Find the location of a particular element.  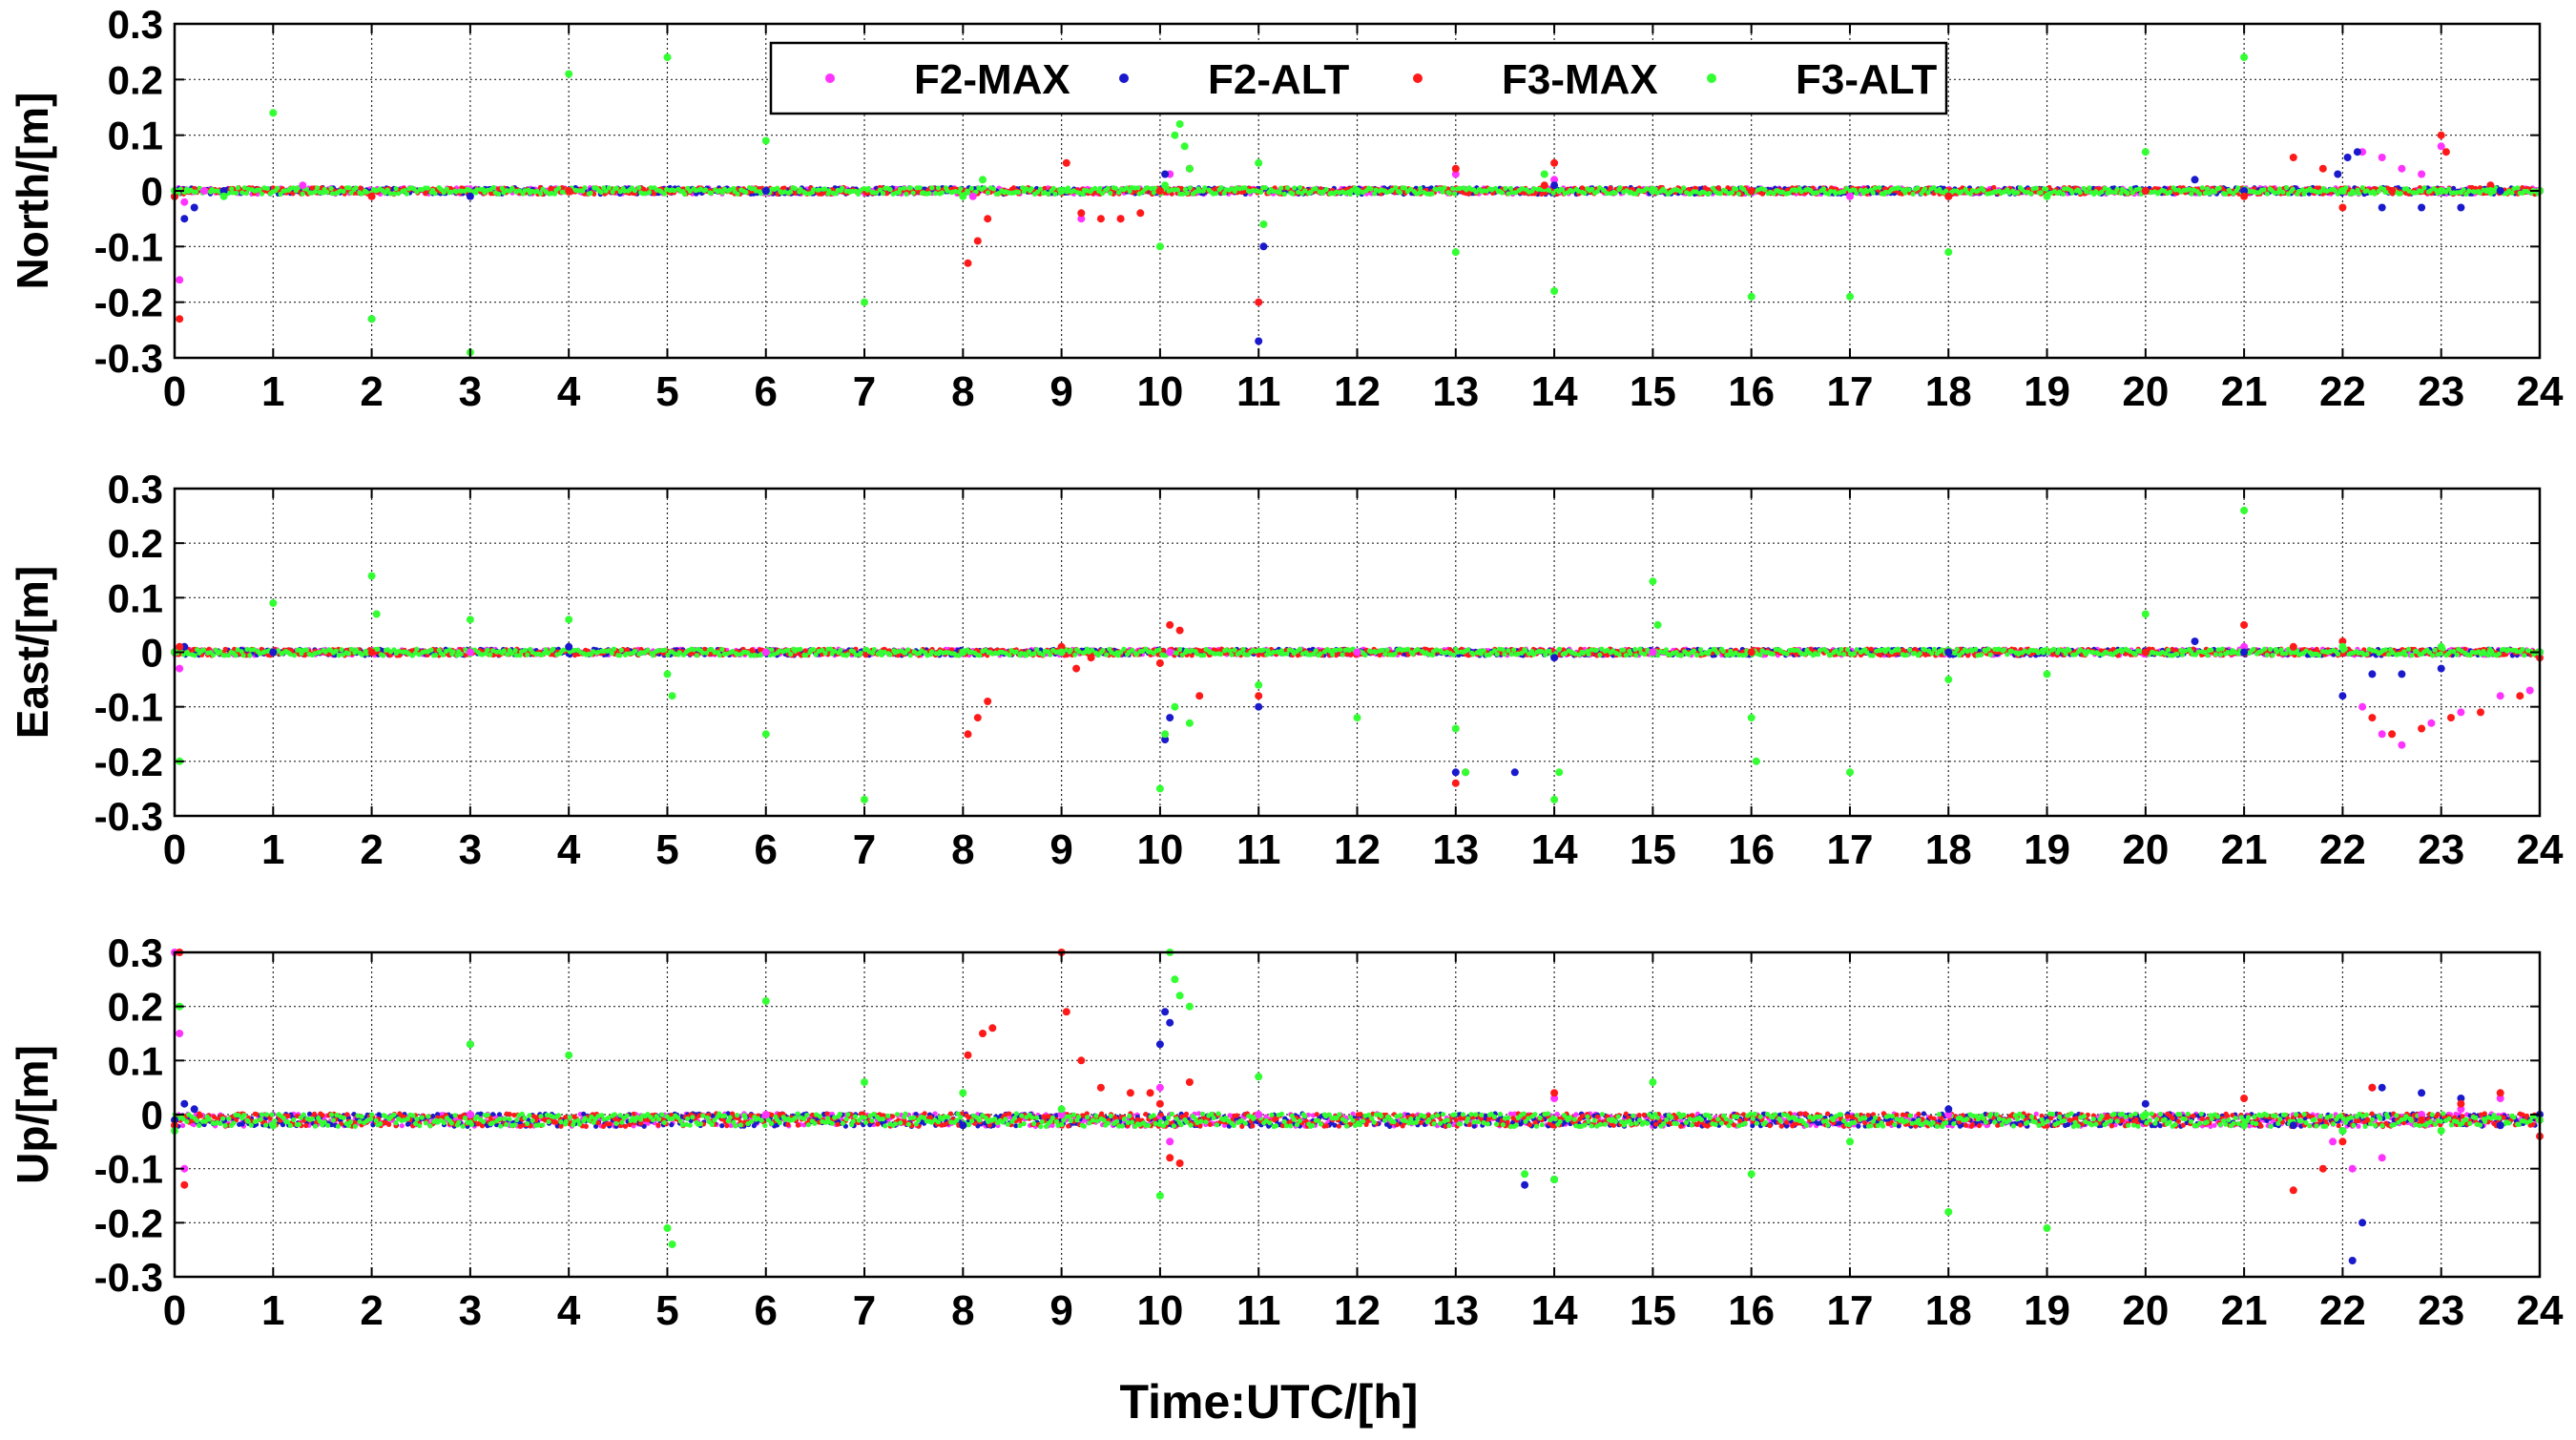

x-tick-label: 20 is located at coordinates (2145, 391).